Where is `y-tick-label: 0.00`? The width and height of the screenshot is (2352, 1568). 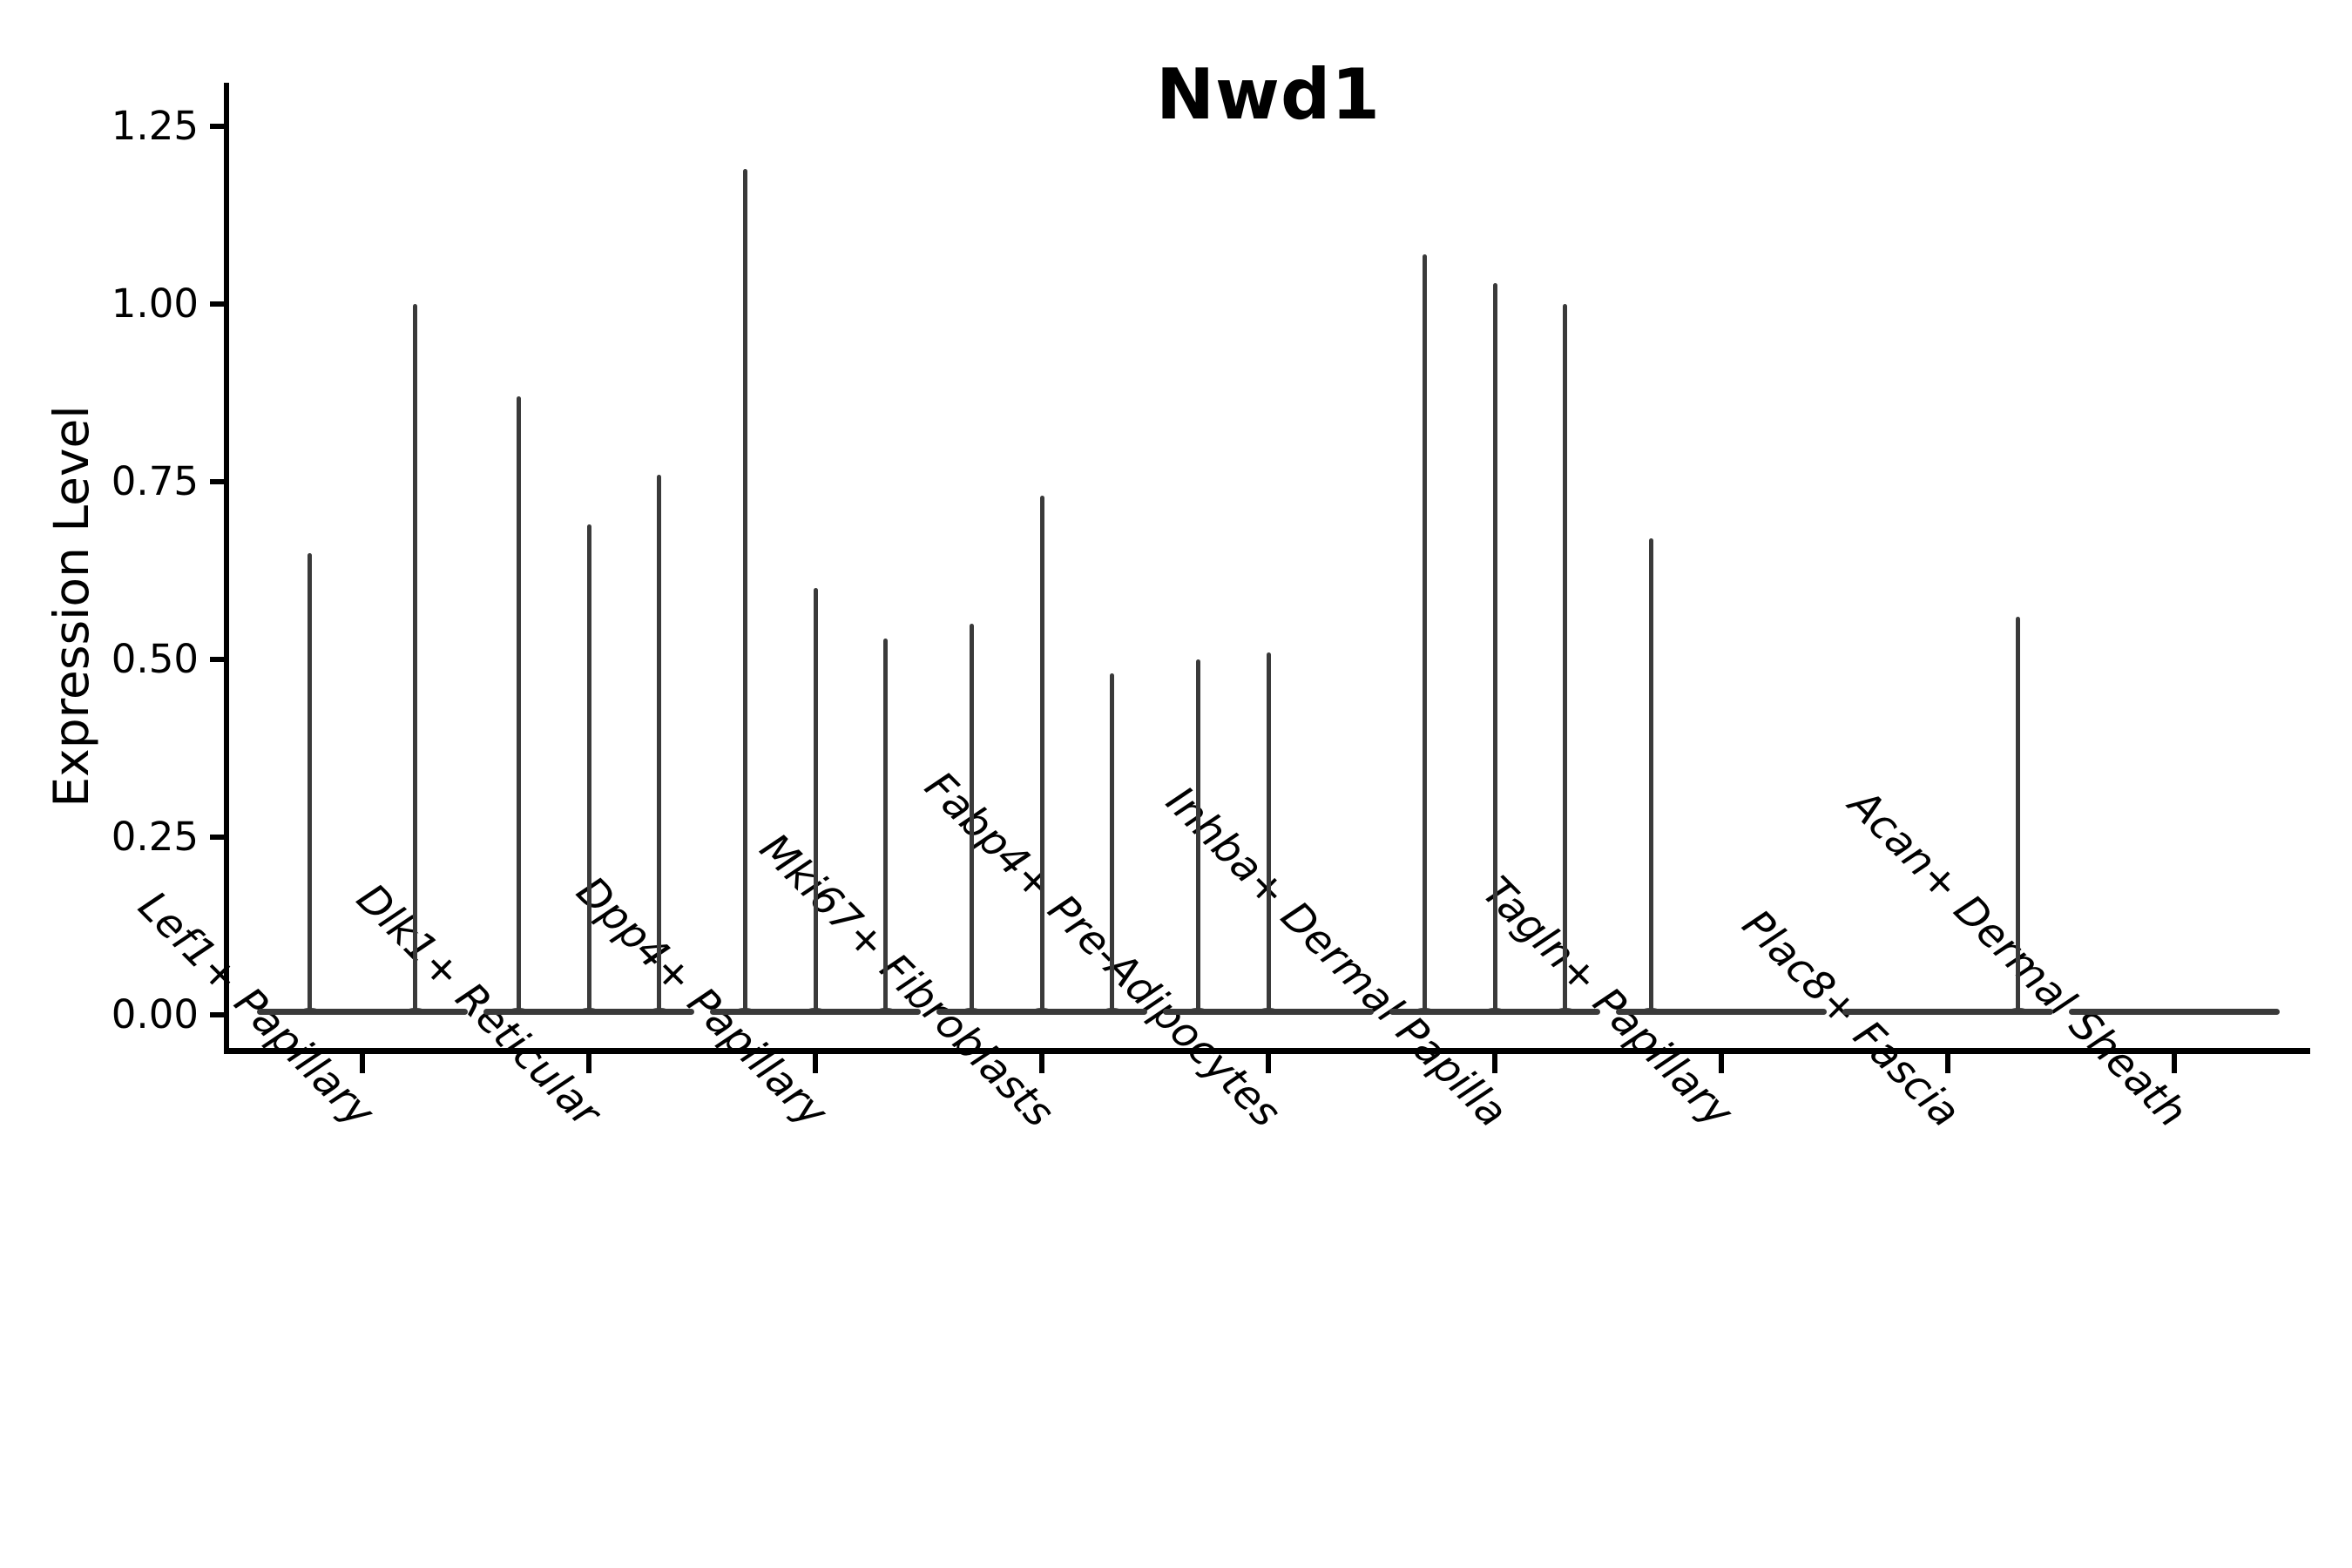 y-tick-label: 0.00 is located at coordinates (155, 1014).